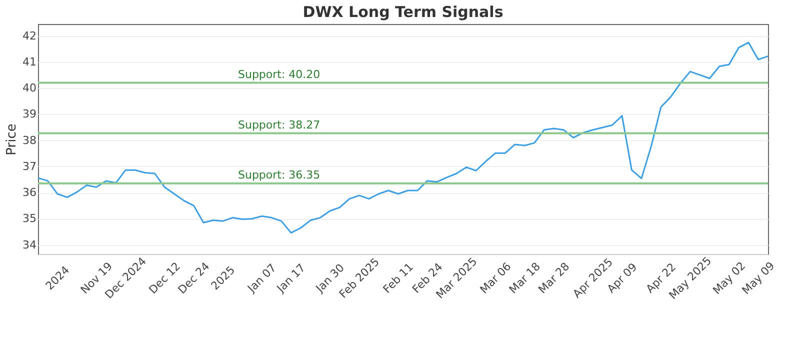 This screenshot has height=350, width=800. What do you see at coordinates (29, 140) in the screenshot?
I see `y-tick-label: 38` at bounding box center [29, 140].